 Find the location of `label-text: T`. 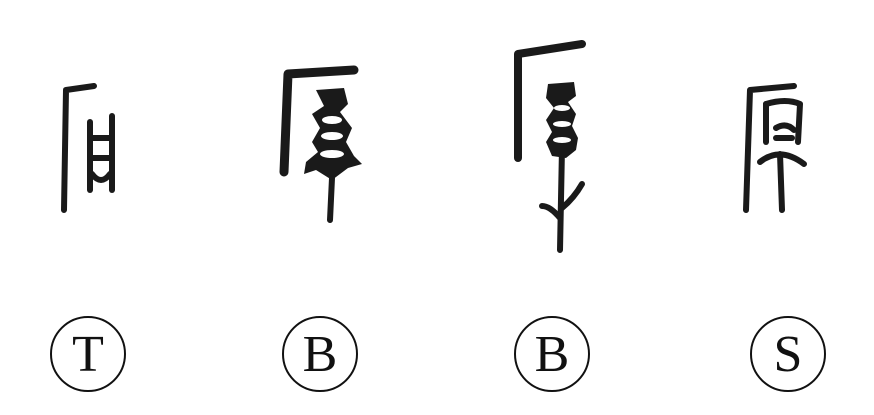

label-text: T is located at coordinates (88, 354).